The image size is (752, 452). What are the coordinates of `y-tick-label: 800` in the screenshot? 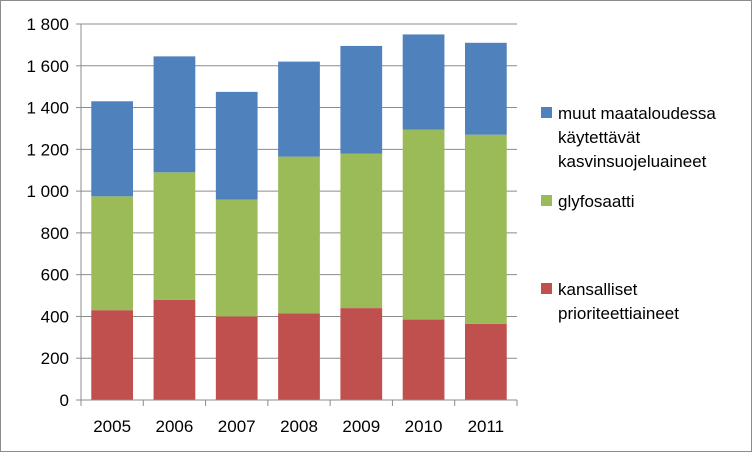 It's located at (55, 233).